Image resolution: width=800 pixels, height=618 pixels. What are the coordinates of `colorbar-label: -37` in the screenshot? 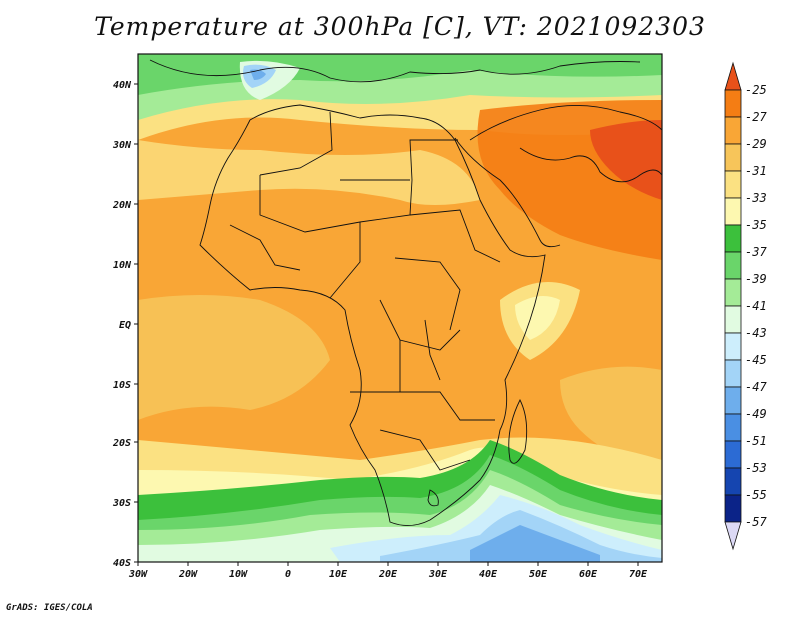 It's located at (756, 252).